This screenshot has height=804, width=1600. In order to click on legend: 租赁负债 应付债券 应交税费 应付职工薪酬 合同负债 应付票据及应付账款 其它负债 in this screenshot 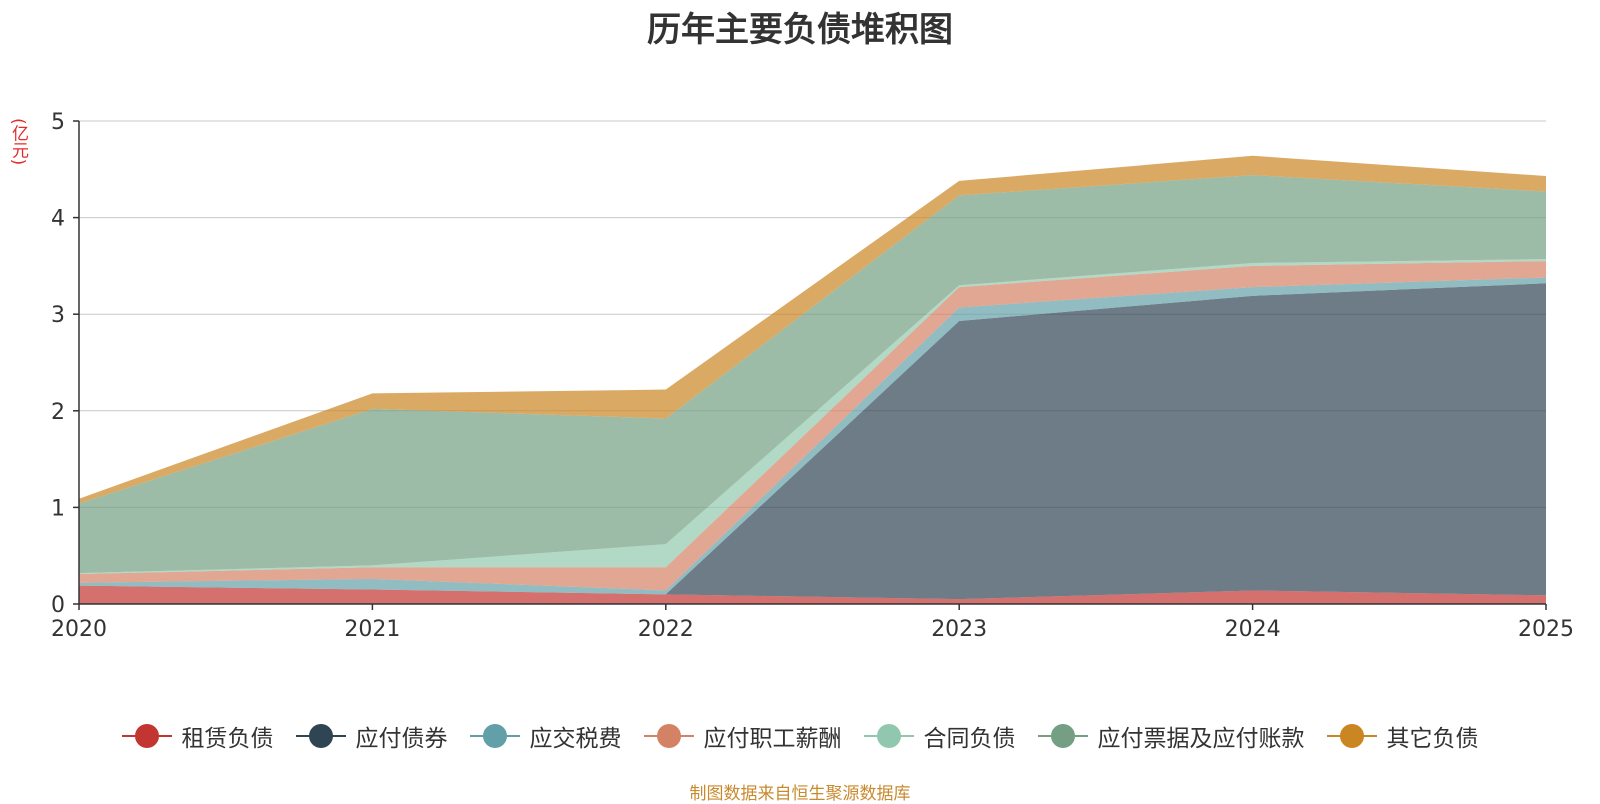, I will do `click(800, 736)`.